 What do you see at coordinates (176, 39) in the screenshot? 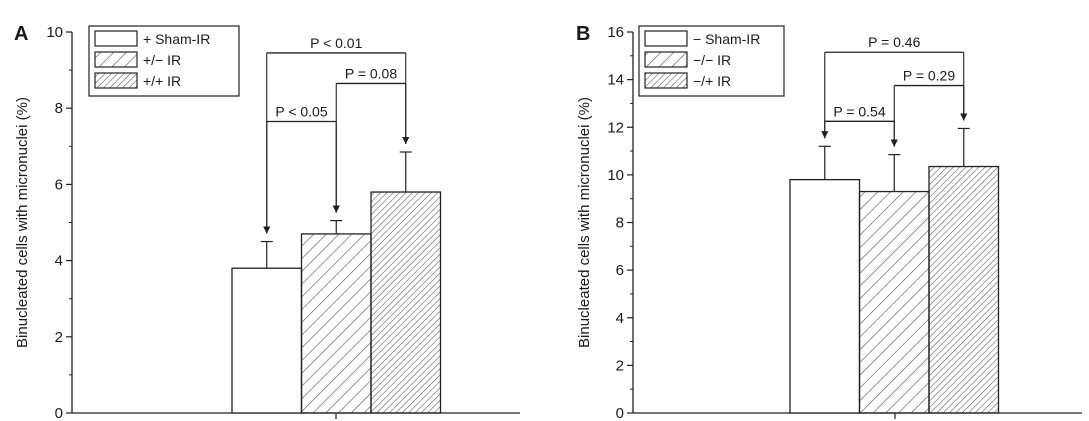
I see `legend-entry: + Sham-IR` at bounding box center [176, 39].